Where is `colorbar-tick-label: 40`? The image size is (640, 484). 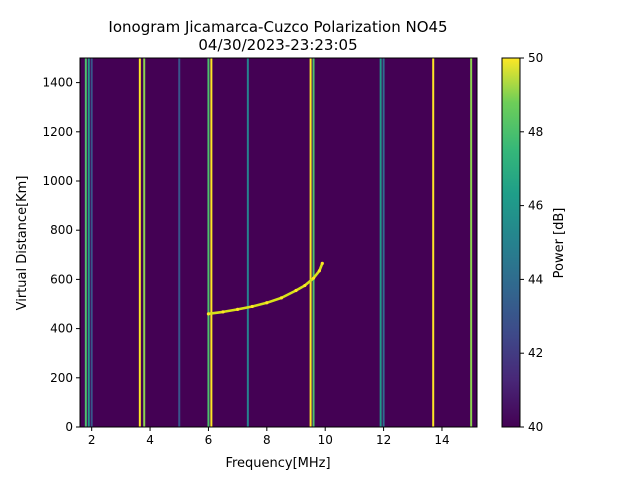
colorbar-tick-label: 40 is located at coordinates (535, 427).